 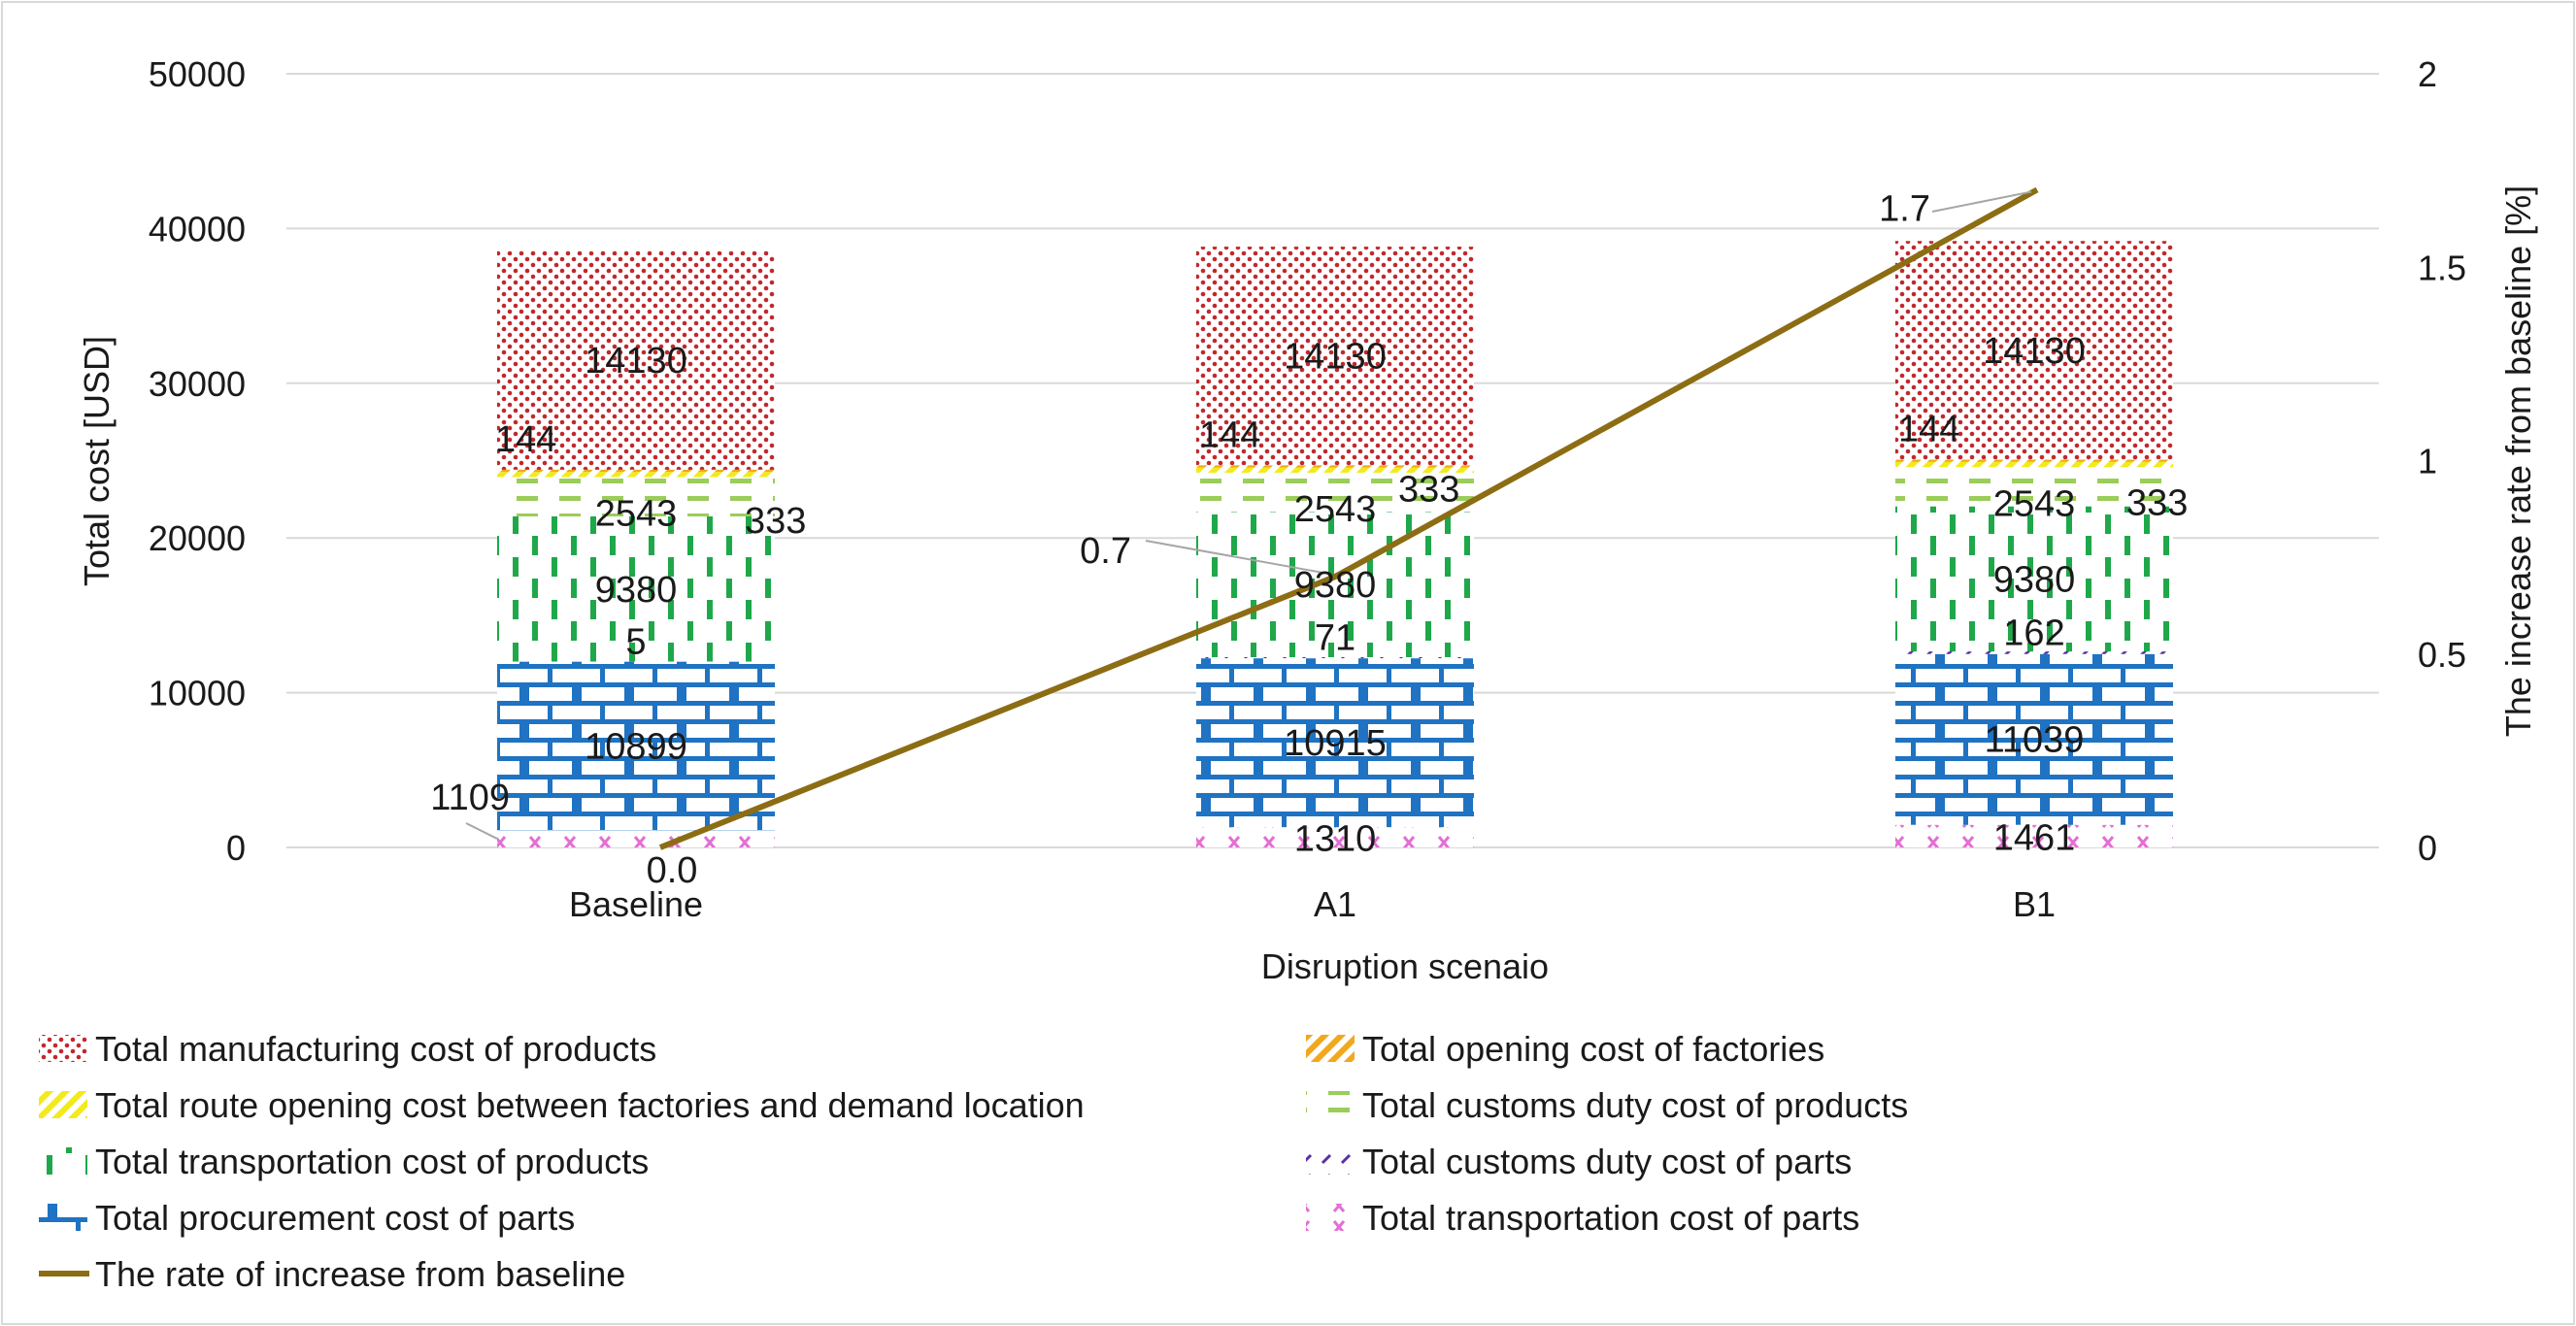 I want to click on y2-tick-label: 1, so click(x=2428, y=461).